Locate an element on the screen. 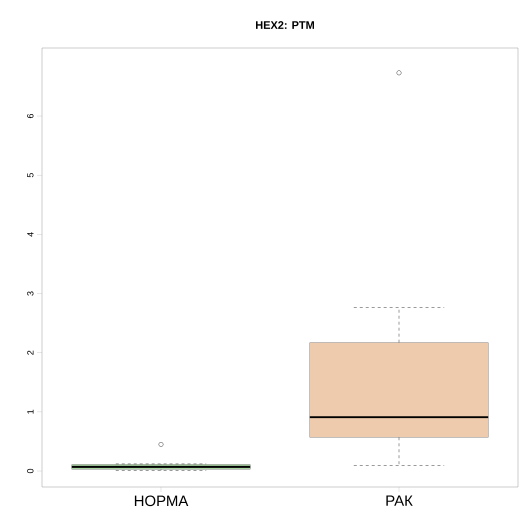 This screenshot has width=520, height=522. chart-title: HEX2: PTM is located at coordinates (285, 25).